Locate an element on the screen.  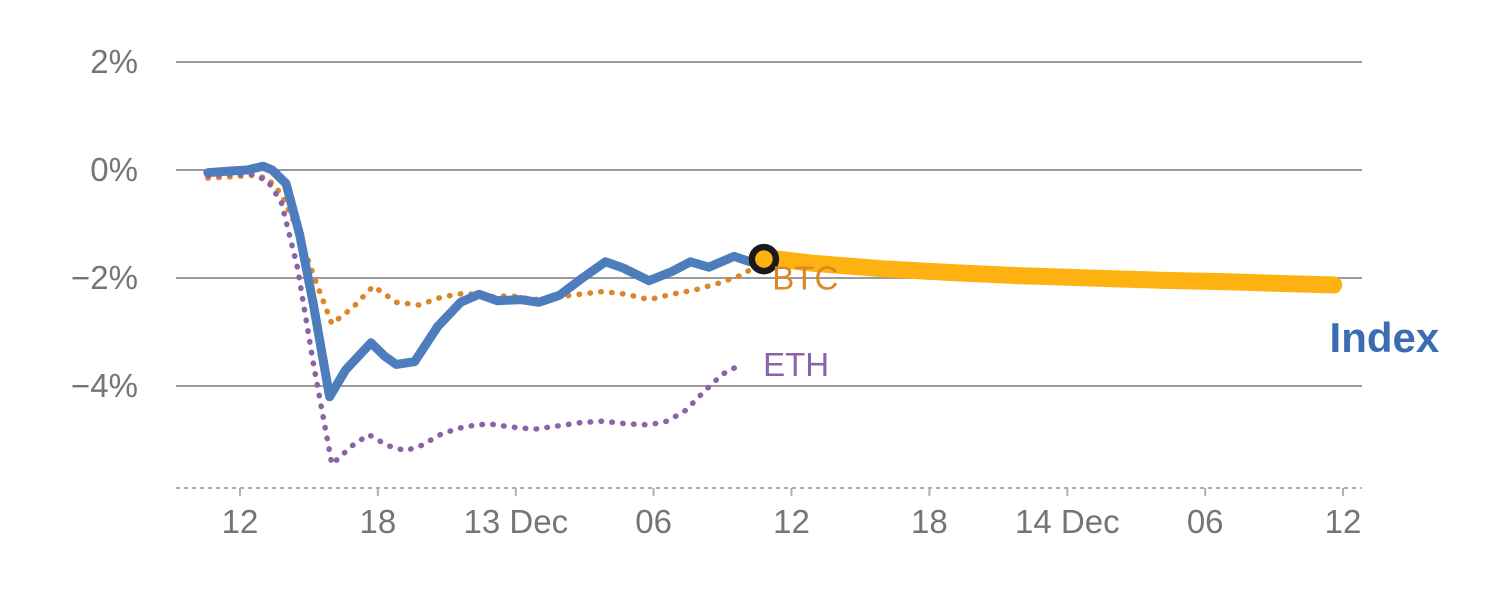
svg-text: ETH is located at coordinates (796, 364).